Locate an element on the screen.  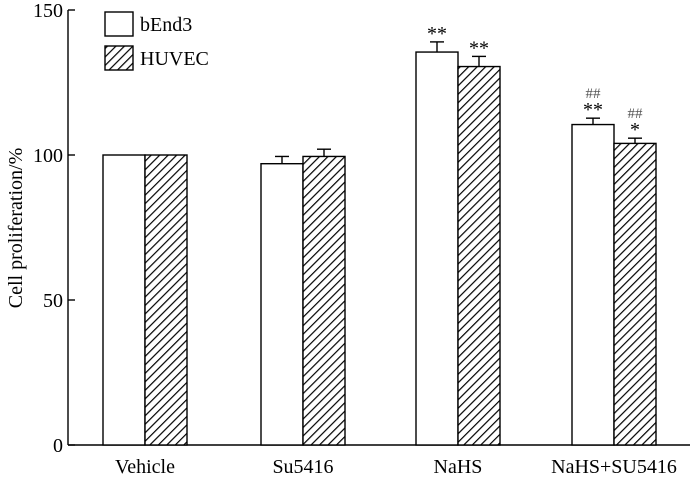
y-axis-label: Cell proliferation/% is located at coordinates (16, 228).